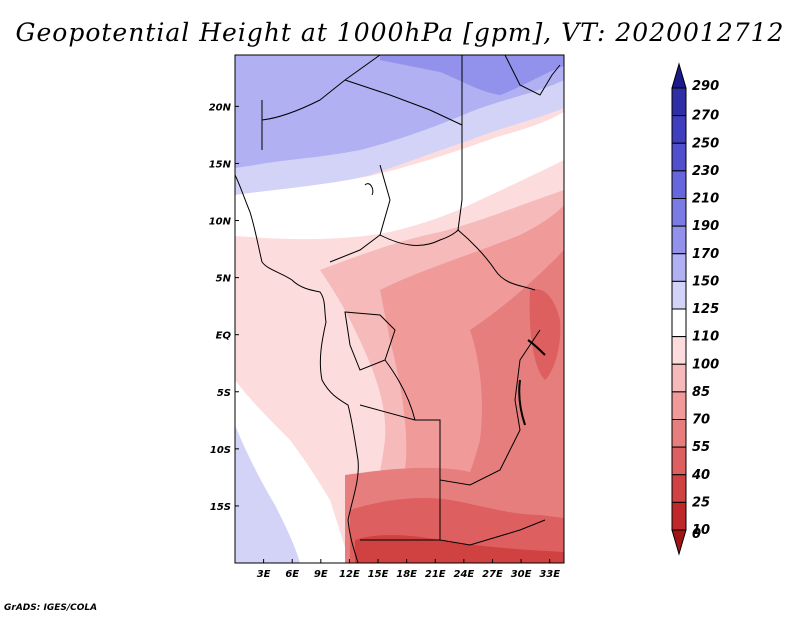 The height and width of the screenshot is (618, 800). Describe the element at coordinates (701, 392) in the screenshot. I see `colorbar-label: 85` at that location.